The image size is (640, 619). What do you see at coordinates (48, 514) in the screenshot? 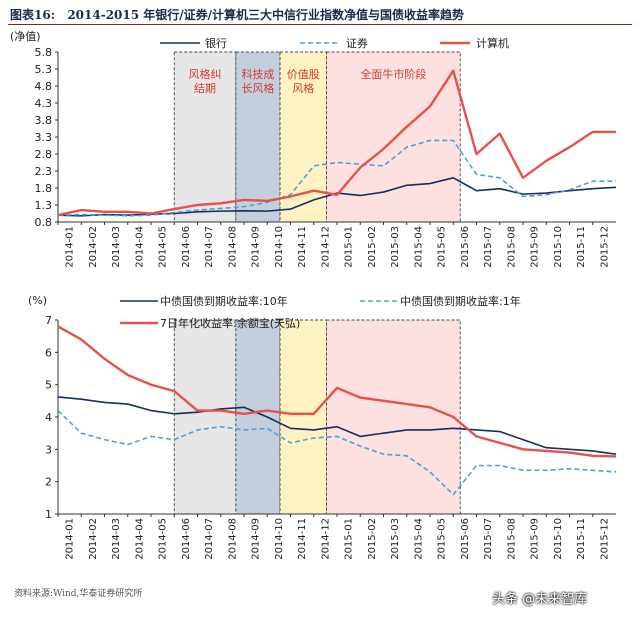
I see `y-tick-label: 1` at bounding box center [48, 514].